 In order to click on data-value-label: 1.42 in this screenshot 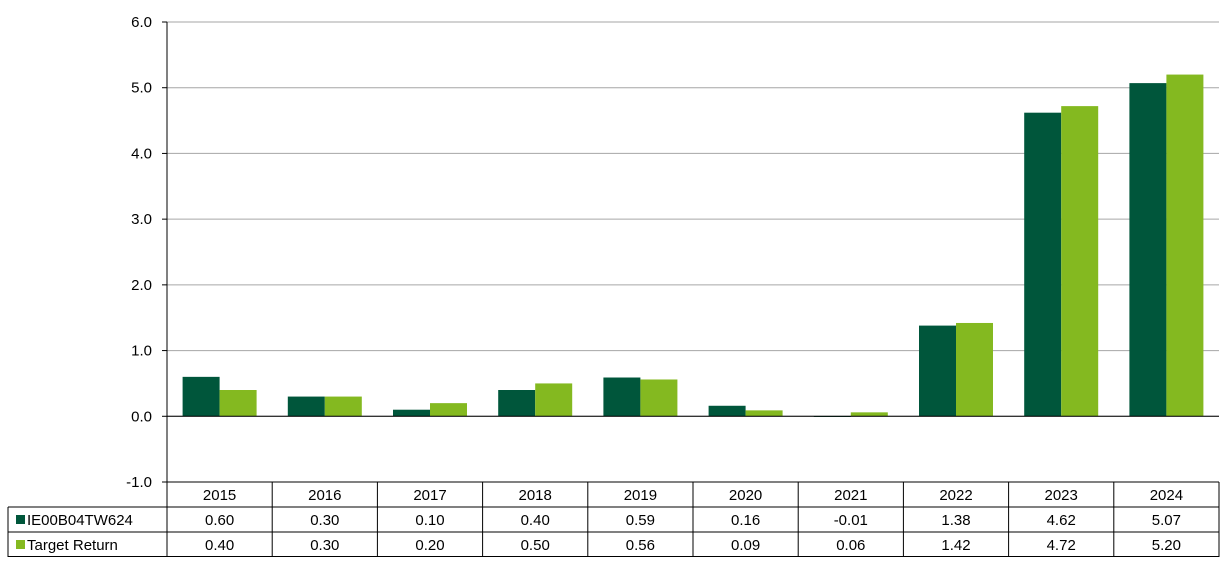, I will do `click(955, 545)`.